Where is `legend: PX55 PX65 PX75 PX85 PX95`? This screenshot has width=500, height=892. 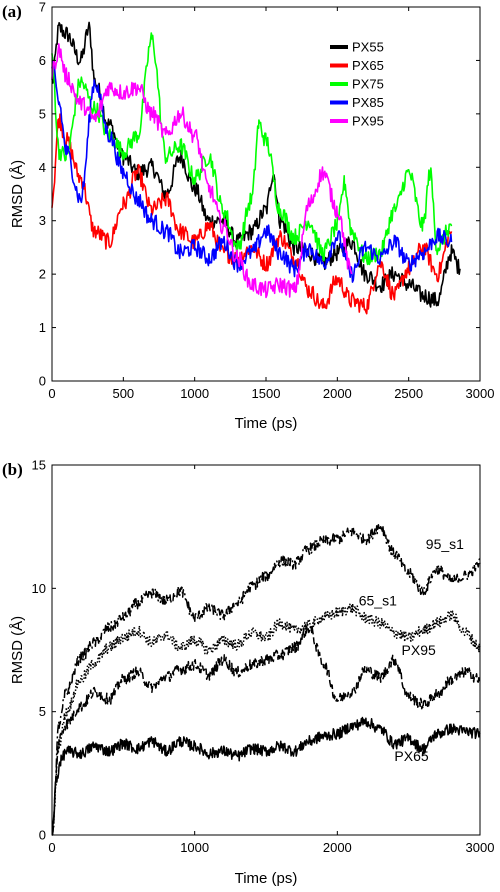
legend: PX55 PX65 PX75 PX85 PX95 is located at coordinates (357, 84).